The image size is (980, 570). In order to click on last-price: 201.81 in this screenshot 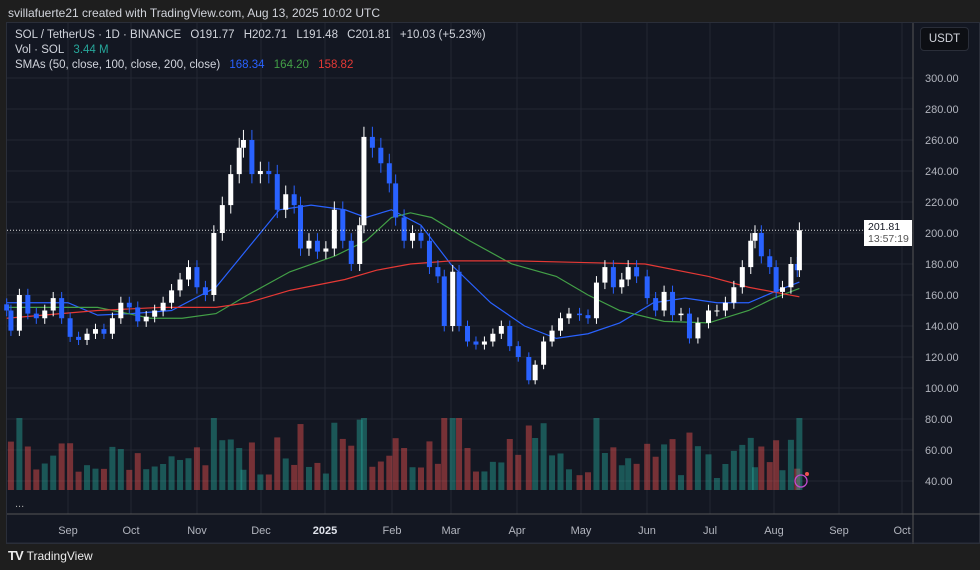, I will do `click(884, 227)`.